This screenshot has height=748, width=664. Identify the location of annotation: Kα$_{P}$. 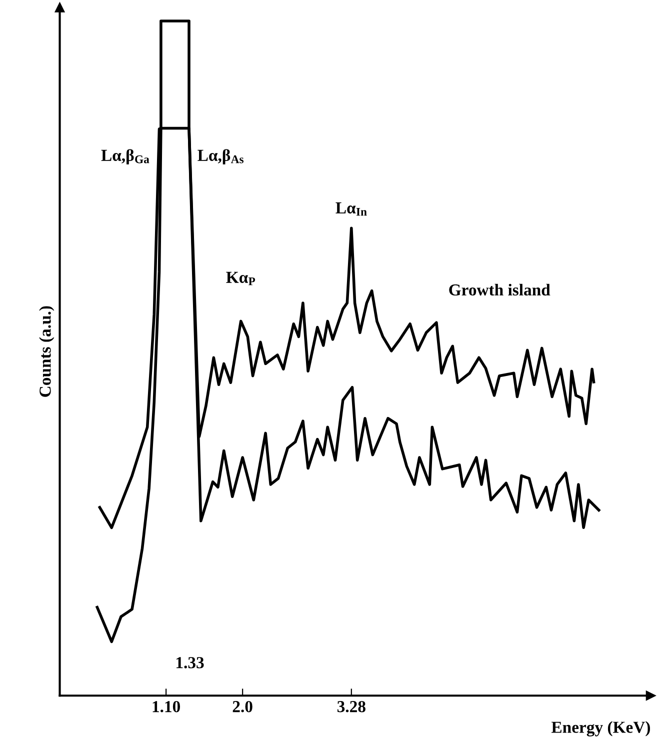
(241, 279).